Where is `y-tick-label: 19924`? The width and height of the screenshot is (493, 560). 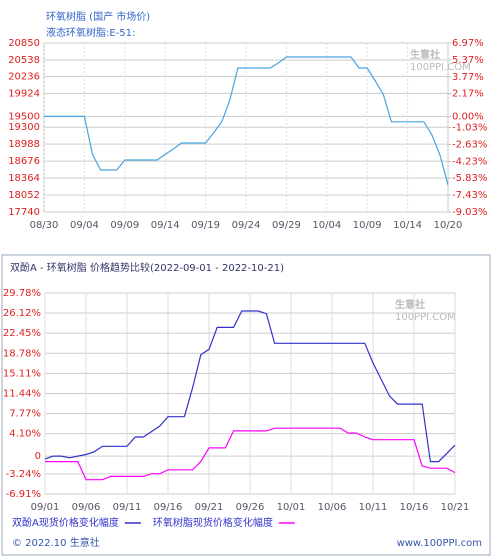
y-tick-label: 19924 is located at coordinates (24, 93).